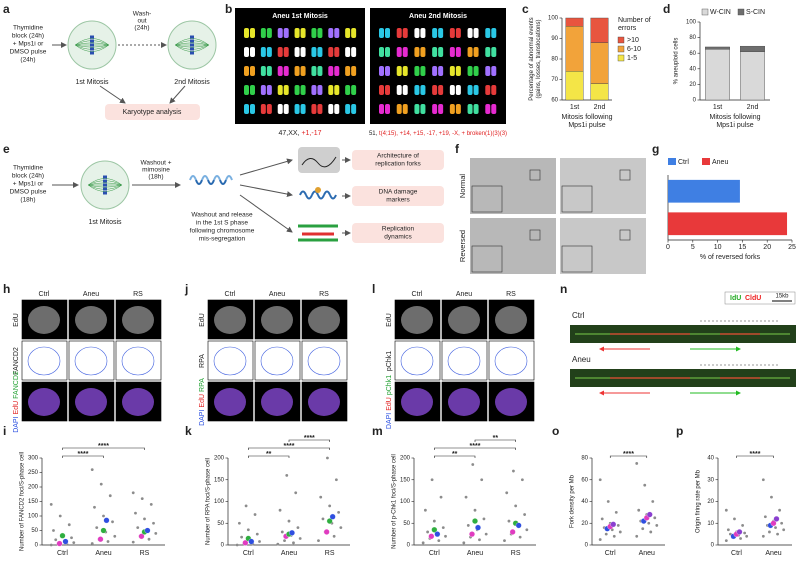  Describe the element at coordinates (693, 247) in the screenshot. I see `x-tick-label: 5` at that location.